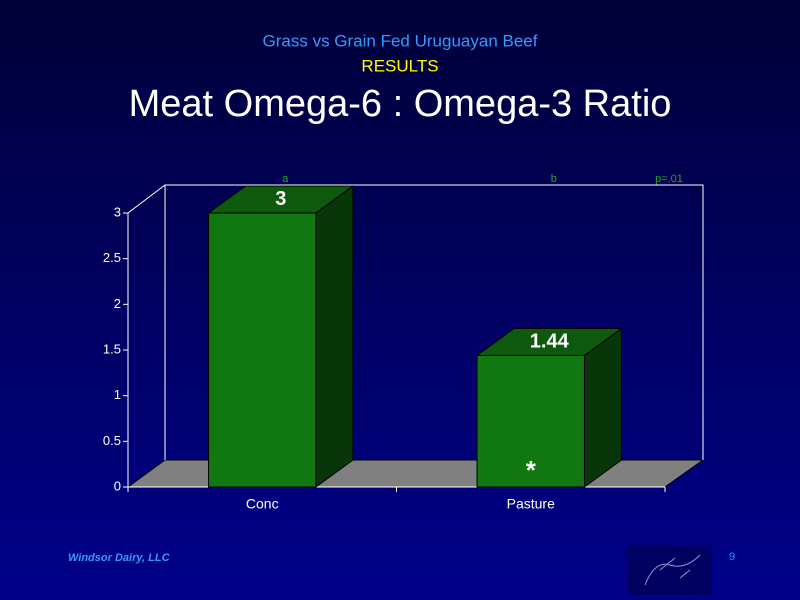  What do you see at coordinates (531, 504) in the screenshot?
I see `x-tick-label: Pasture` at bounding box center [531, 504].